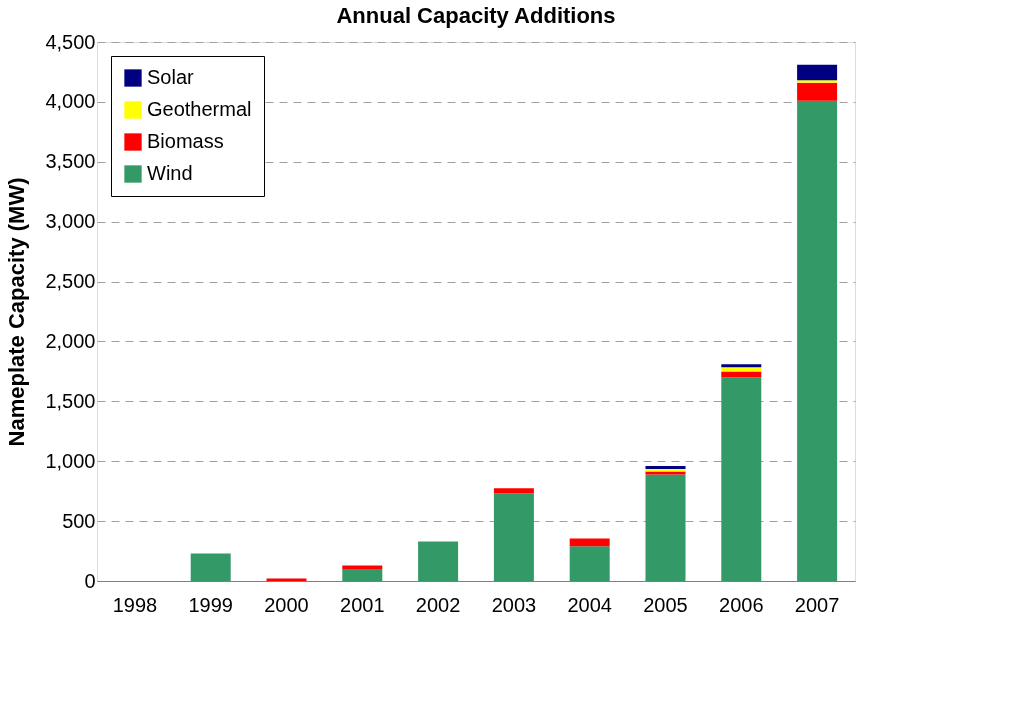 The height and width of the screenshot is (719, 1017). Describe the element at coordinates (185, 141) in the screenshot. I see `legend-label: Biomass` at that location.